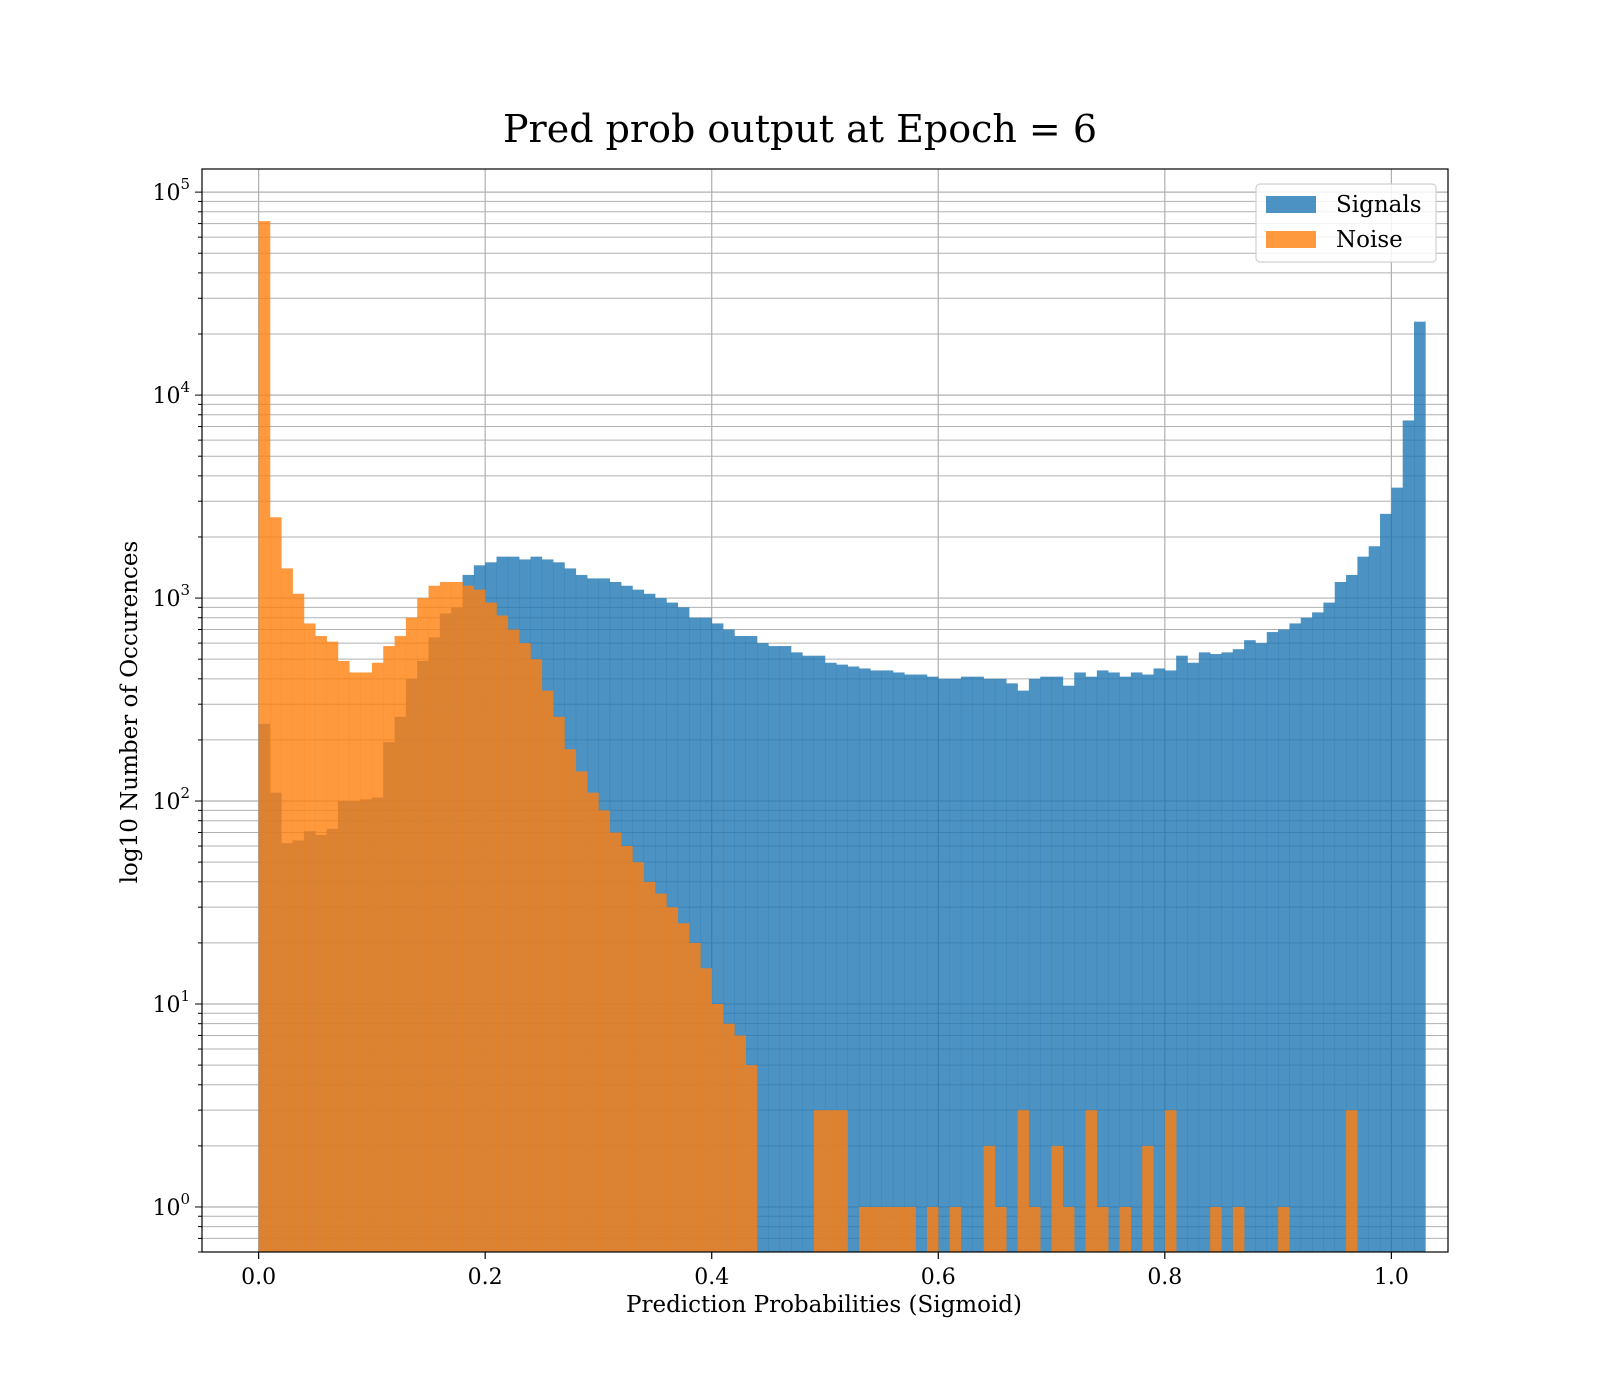 This screenshot has width=1600, height=1400. What do you see at coordinates (1379, 205) in the screenshot?
I see `legend-label-signals: Signals` at bounding box center [1379, 205].